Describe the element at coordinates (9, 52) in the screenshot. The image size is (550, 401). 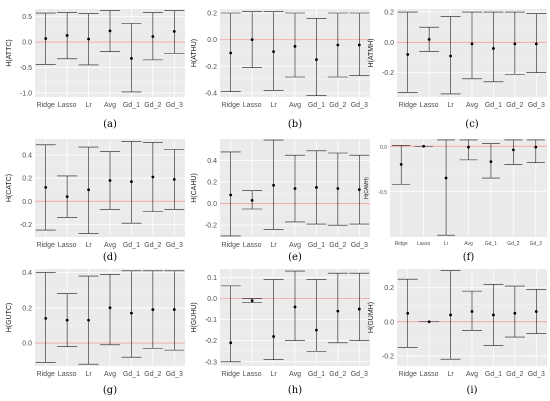
I see `y-axis-label: H(ATTC)` at that location.